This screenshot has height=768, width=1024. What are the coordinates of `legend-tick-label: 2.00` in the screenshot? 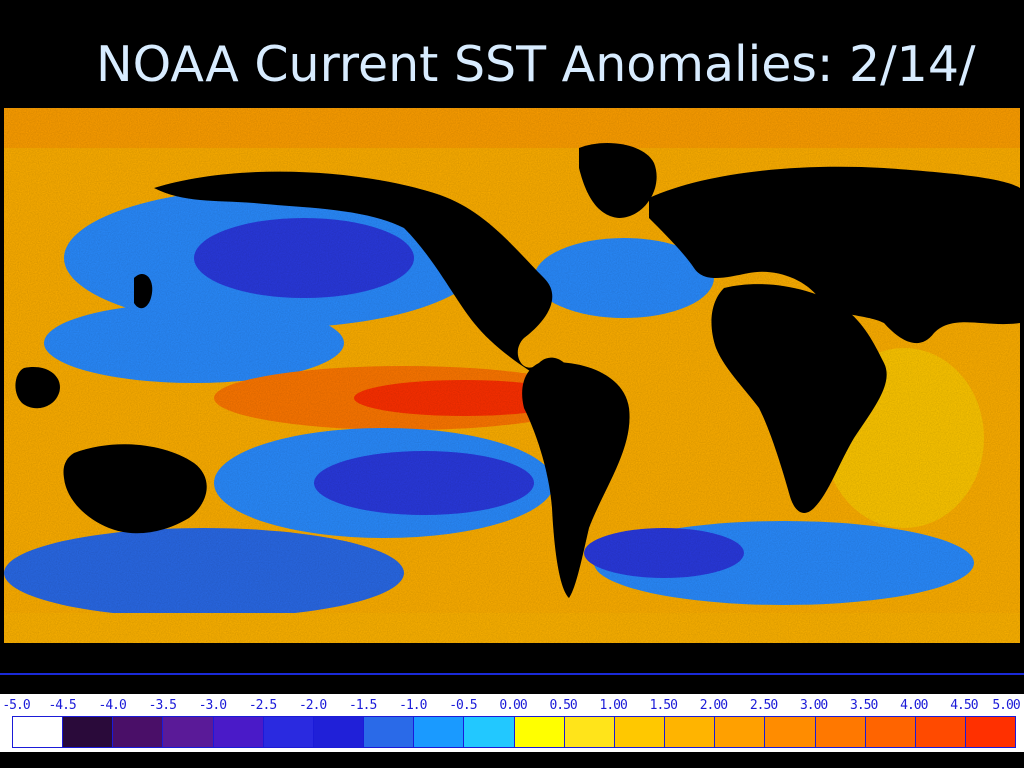 It's located at (713, 705).